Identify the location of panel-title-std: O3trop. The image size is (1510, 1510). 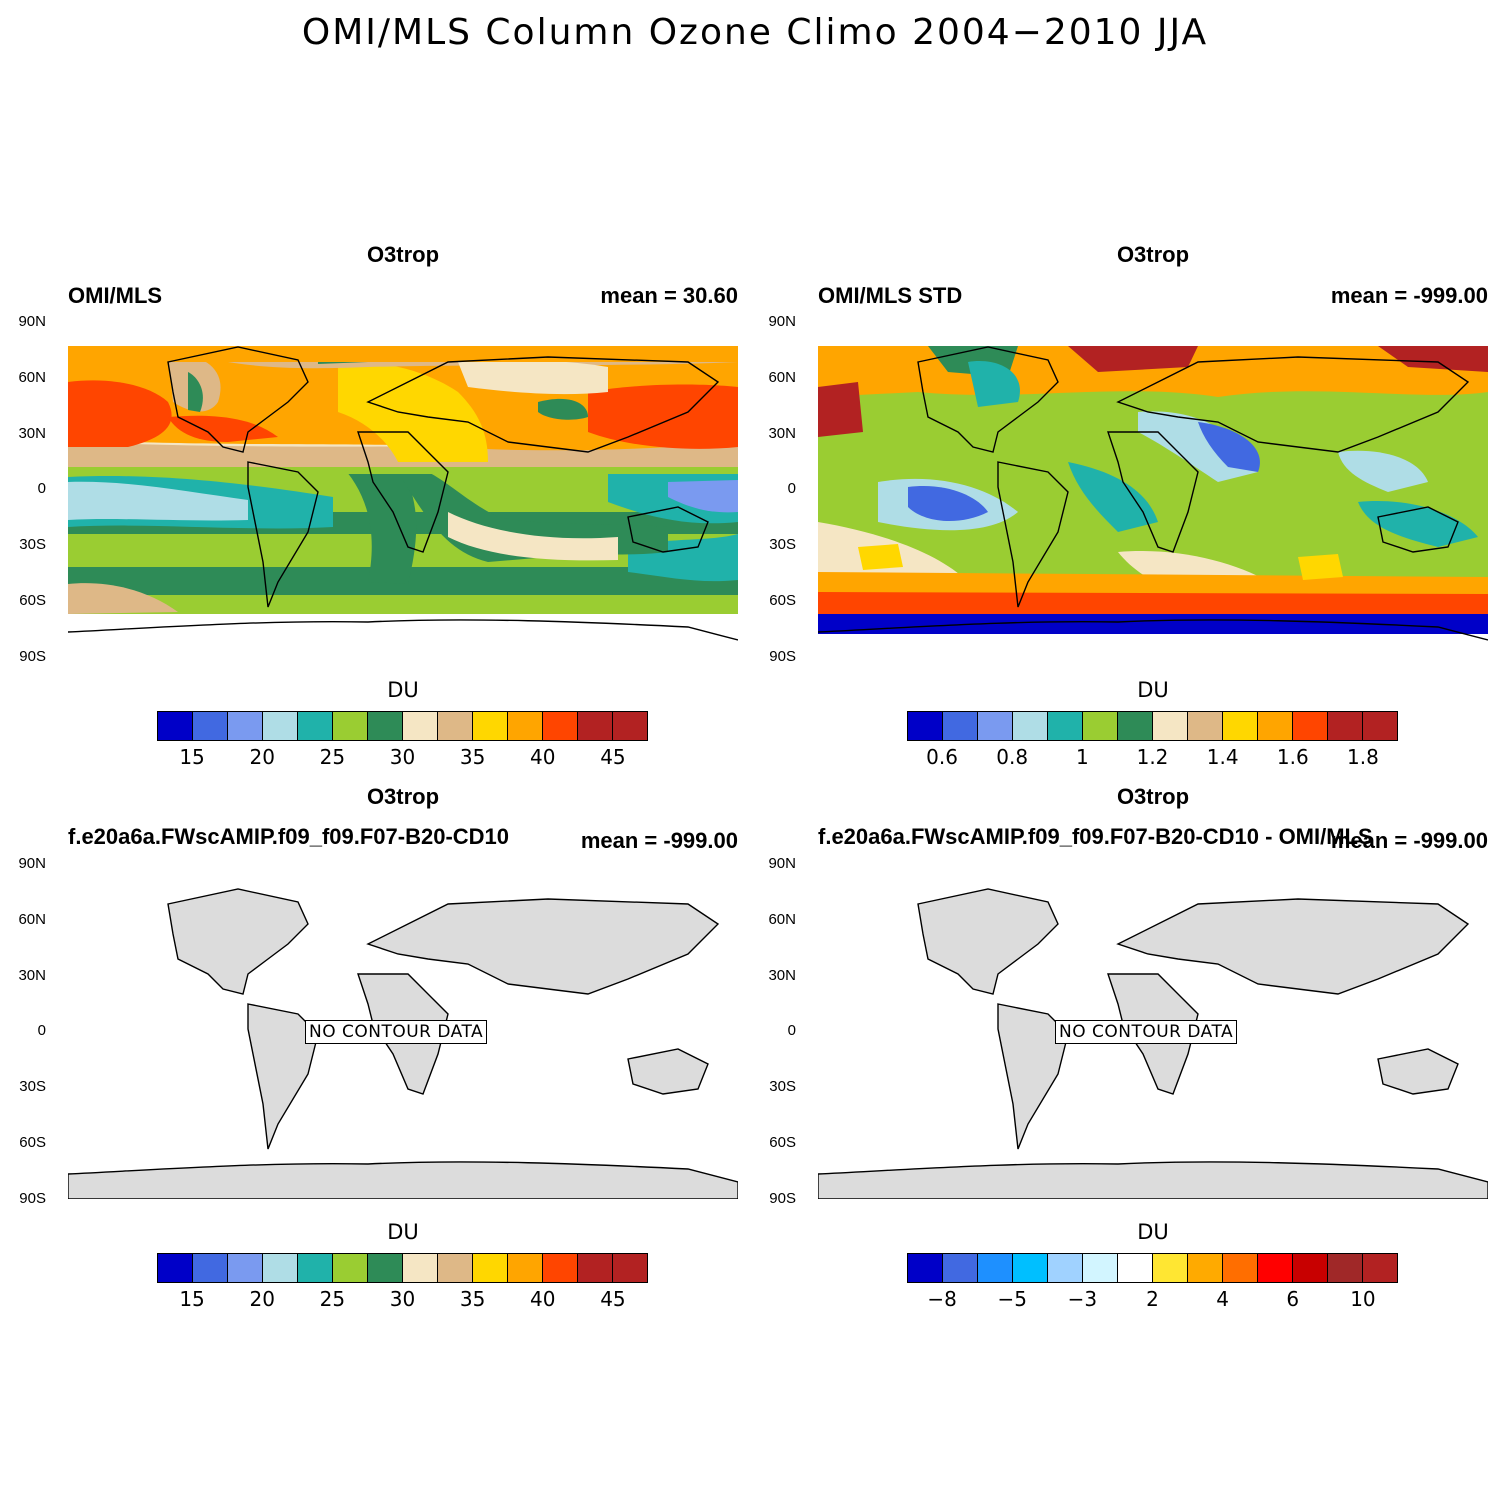
(1153, 254).